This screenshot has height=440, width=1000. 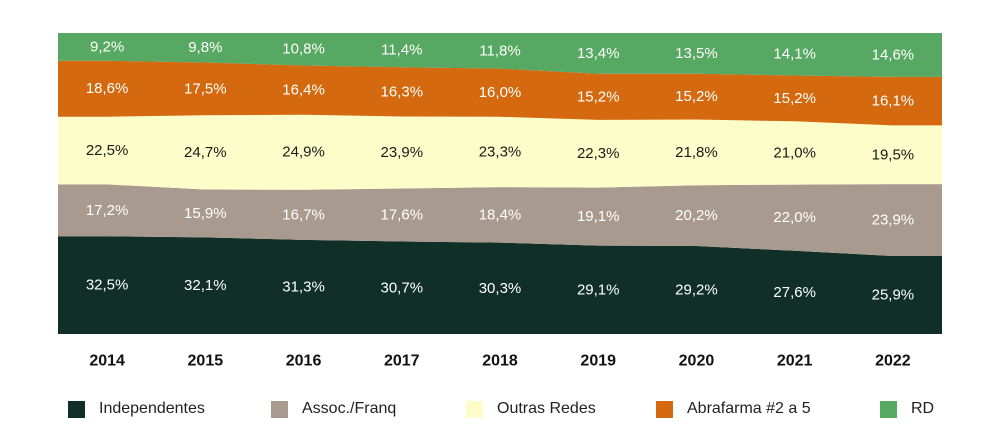 I want to click on x-tick-label: 2016, so click(x=304, y=361).